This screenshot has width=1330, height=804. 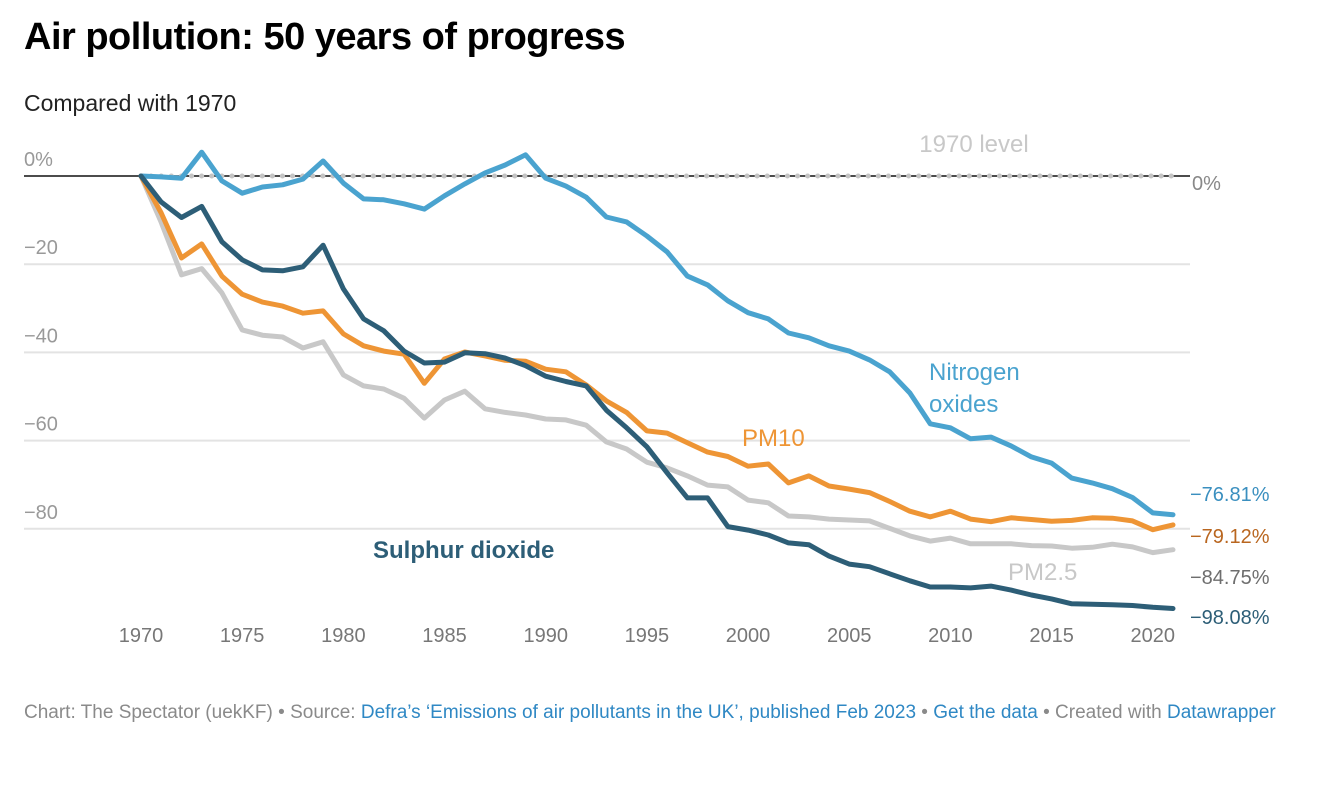 What do you see at coordinates (773, 438) in the screenshot?
I see `series-label-pm10: PM10` at bounding box center [773, 438].